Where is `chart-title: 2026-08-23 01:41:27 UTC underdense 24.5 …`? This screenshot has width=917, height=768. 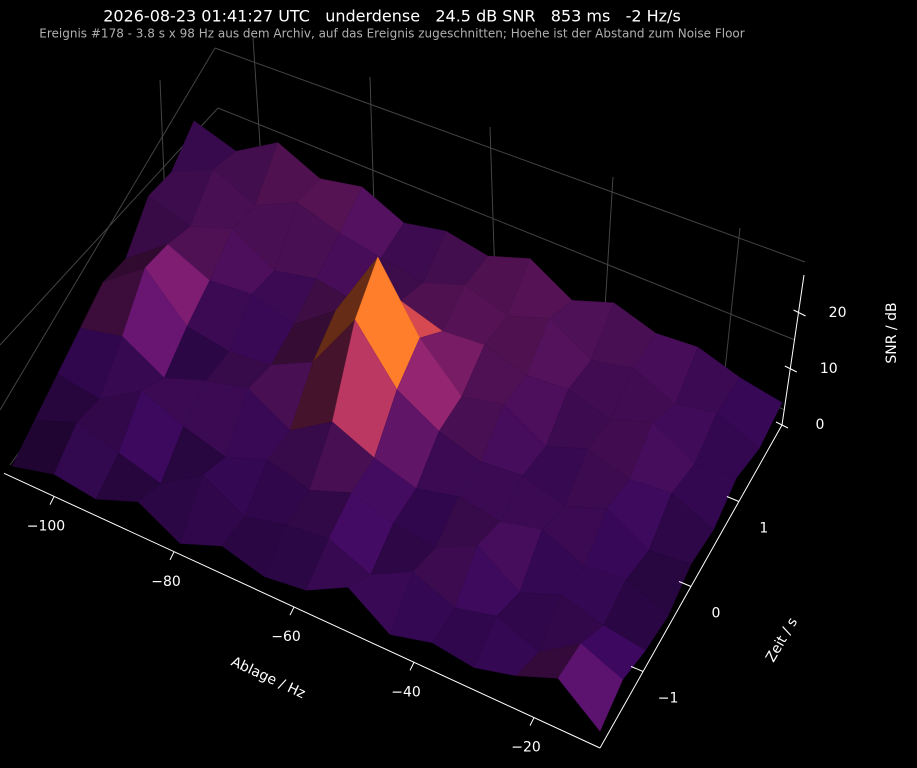
chart-title: 2026-08-23 01:41:27 UTC underdense 24.5 … is located at coordinates (392, 16).